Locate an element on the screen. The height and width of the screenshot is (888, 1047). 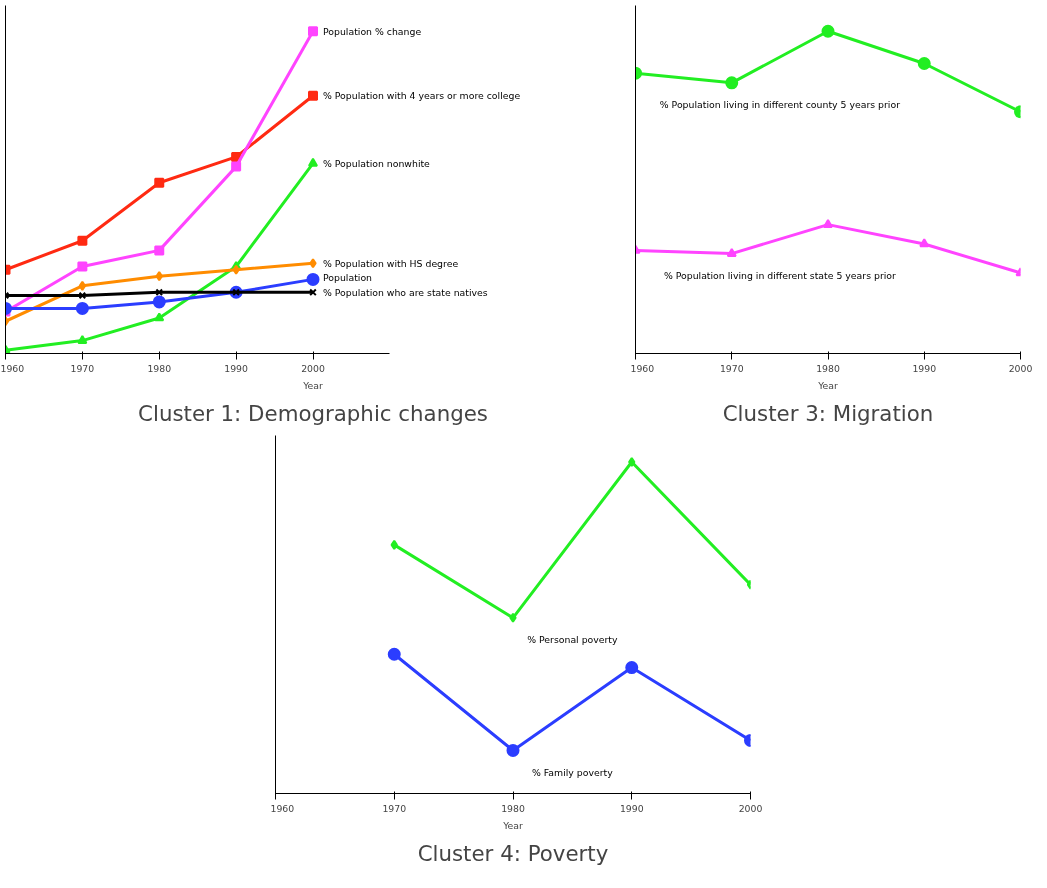
series-label: % Population nonwhite is located at coordinates (377, 163).